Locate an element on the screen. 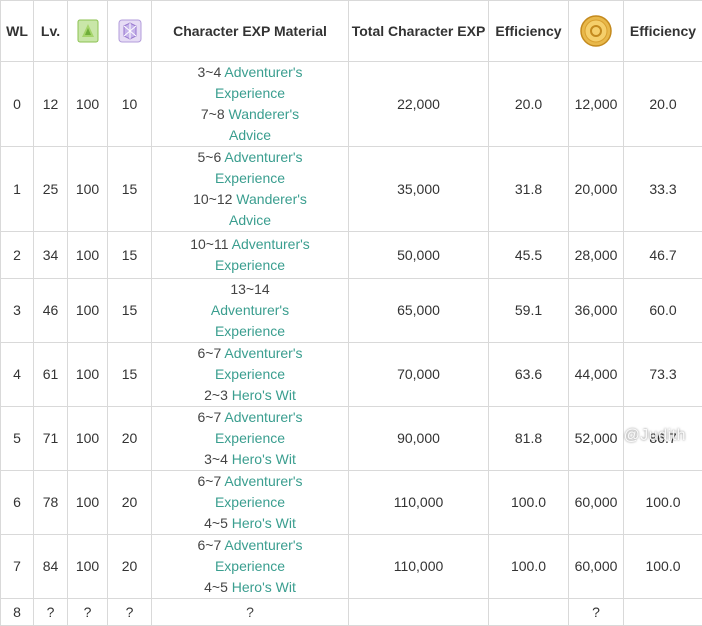  cell-lv: 71 is located at coordinates (51, 439).